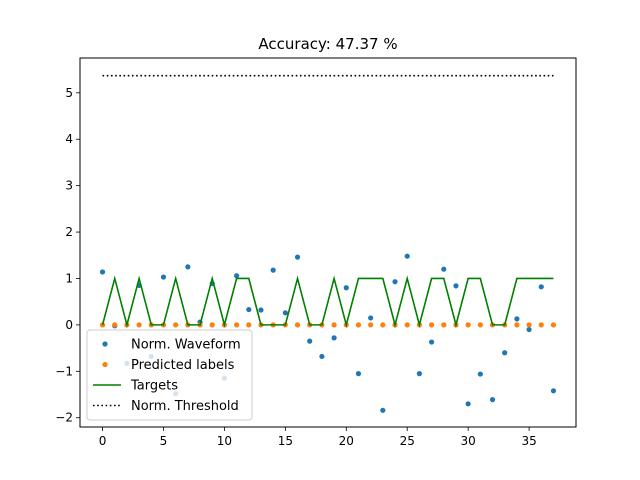 The height and width of the screenshot is (480, 640). What do you see at coordinates (105, 364) in the screenshot?
I see `legend-marker-predicted-labels` at bounding box center [105, 364].